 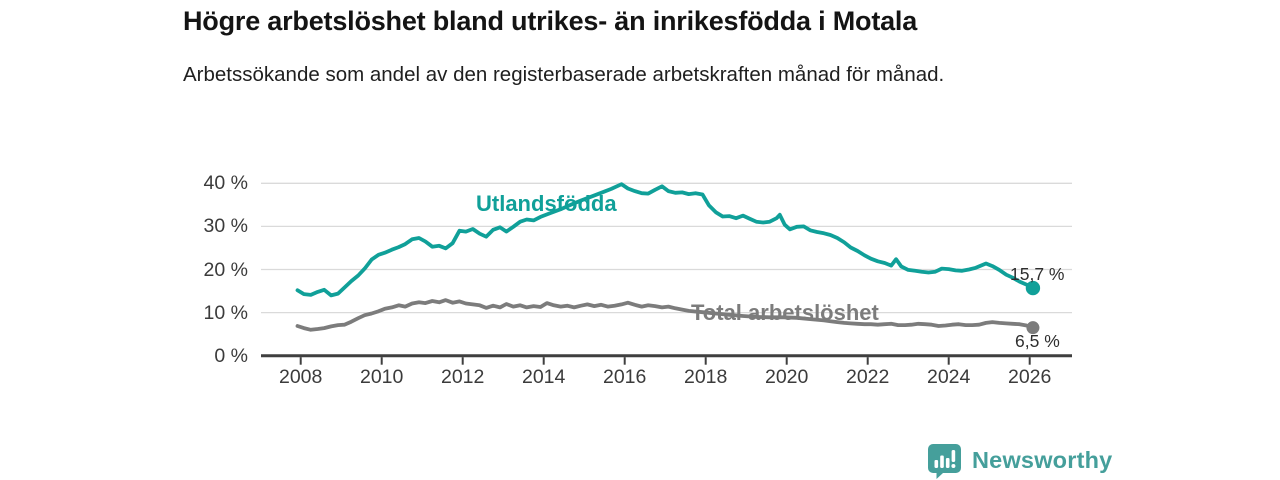 I want to click on y-tick-label: 10 %, so click(x=225, y=312).